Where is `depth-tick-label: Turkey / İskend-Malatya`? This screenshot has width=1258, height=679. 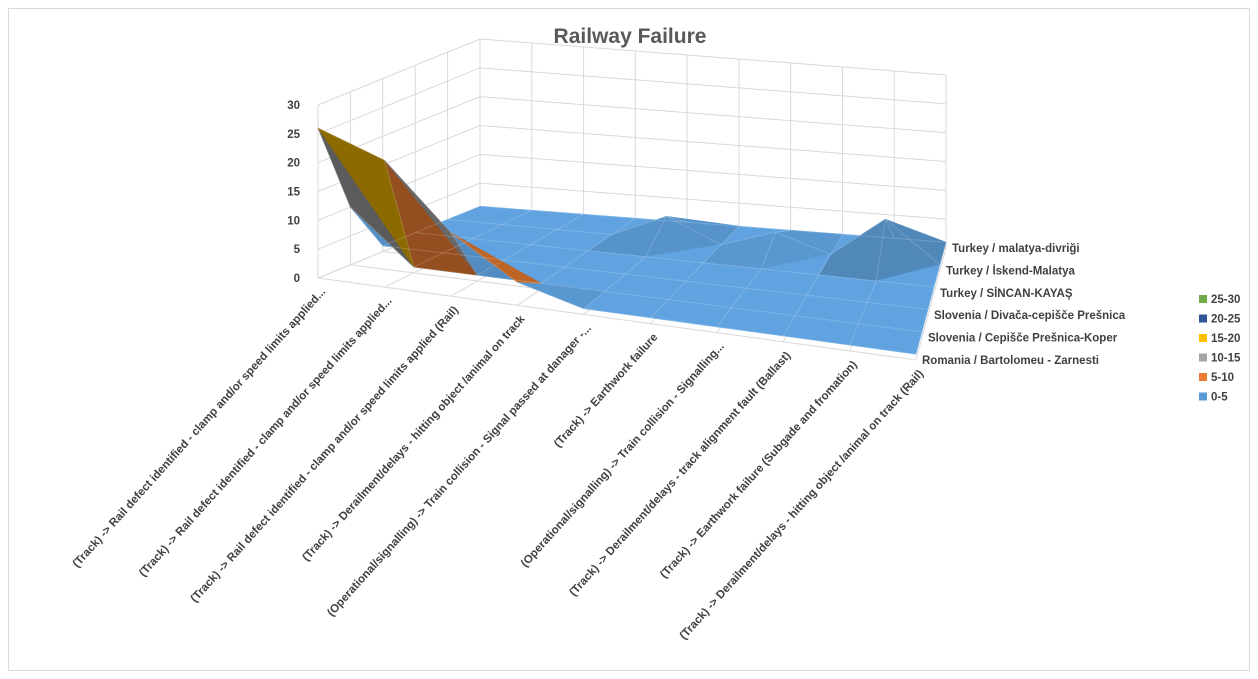 depth-tick-label: Turkey / İskend-Malatya is located at coordinates (1010, 270).